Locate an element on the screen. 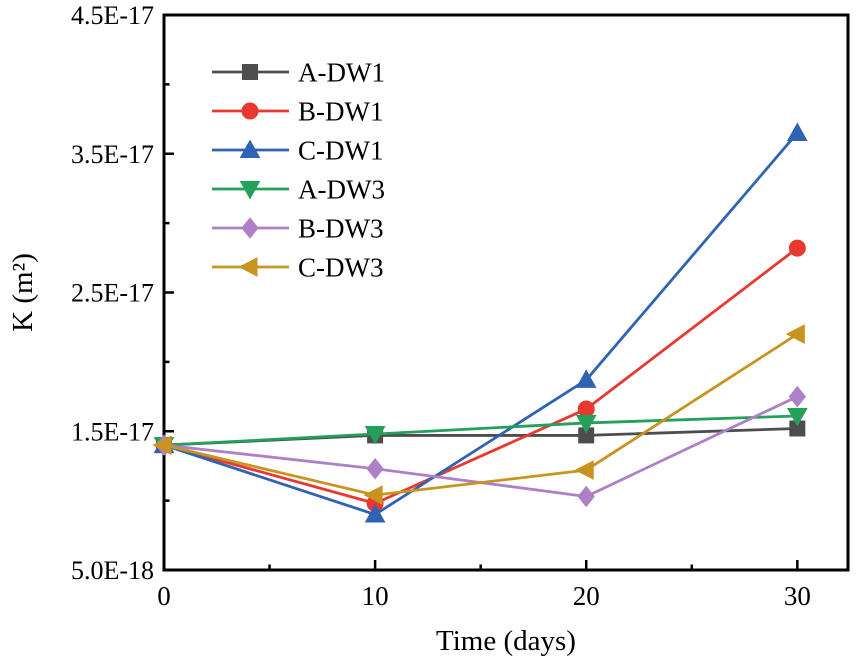 This screenshot has height=662, width=857. legend-label: B-DW3 is located at coordinates (340, 229).